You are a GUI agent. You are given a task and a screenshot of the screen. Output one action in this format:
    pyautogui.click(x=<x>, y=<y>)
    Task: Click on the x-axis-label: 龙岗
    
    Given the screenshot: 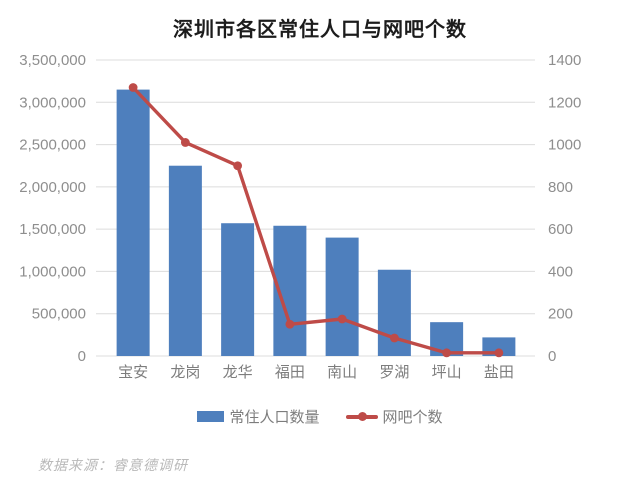 What is the action you would take?
    pyautogui.click(x=185, y=372)
    